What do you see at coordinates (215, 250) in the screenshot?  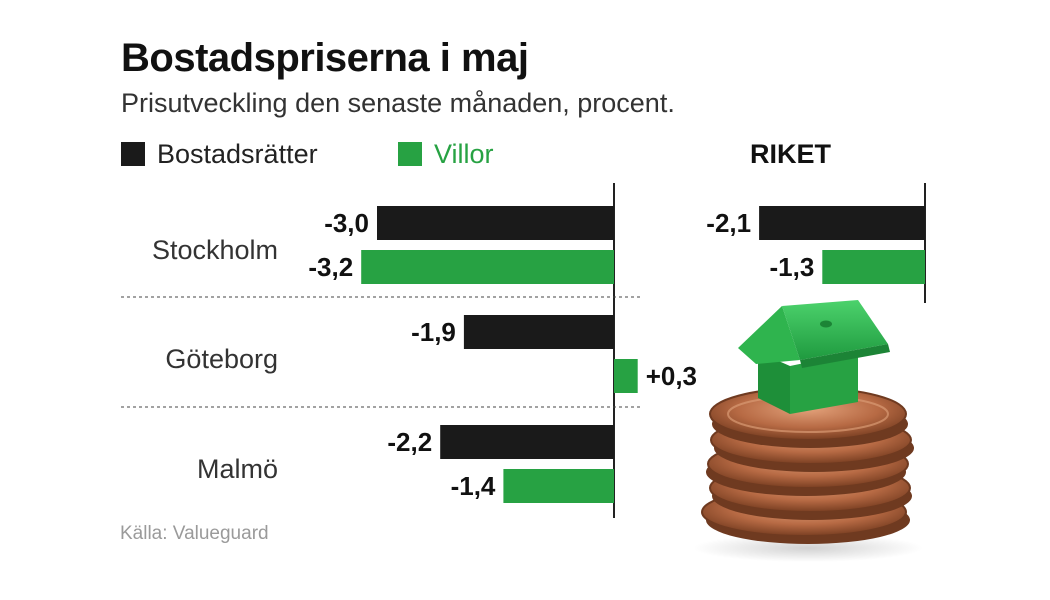 I see `category-label-1: Stockholm` at bounding box center [215, 250].